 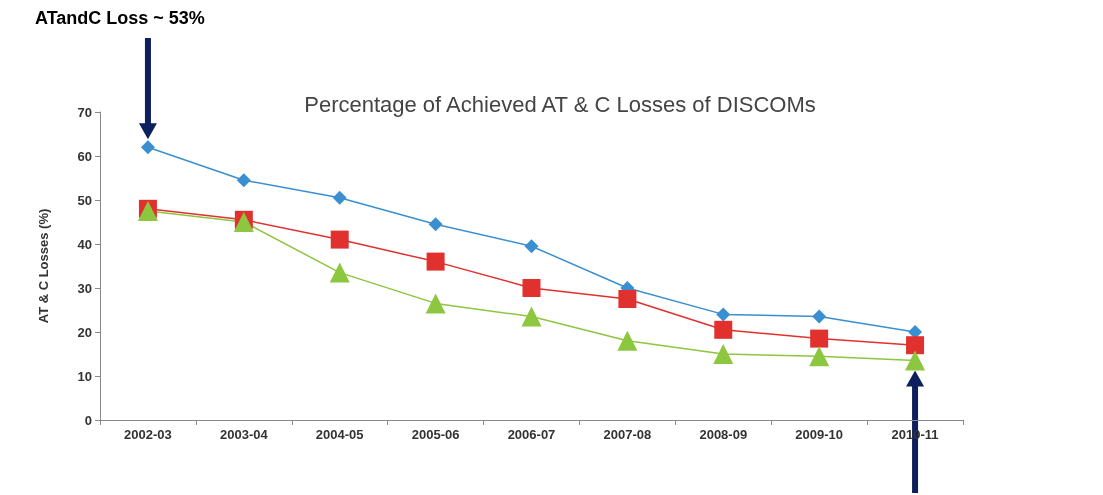 What do you see at coordinates (531, 434) in the screenshot?
I see `x-tick-label: 2006-07` at bounding box center [531, 434].